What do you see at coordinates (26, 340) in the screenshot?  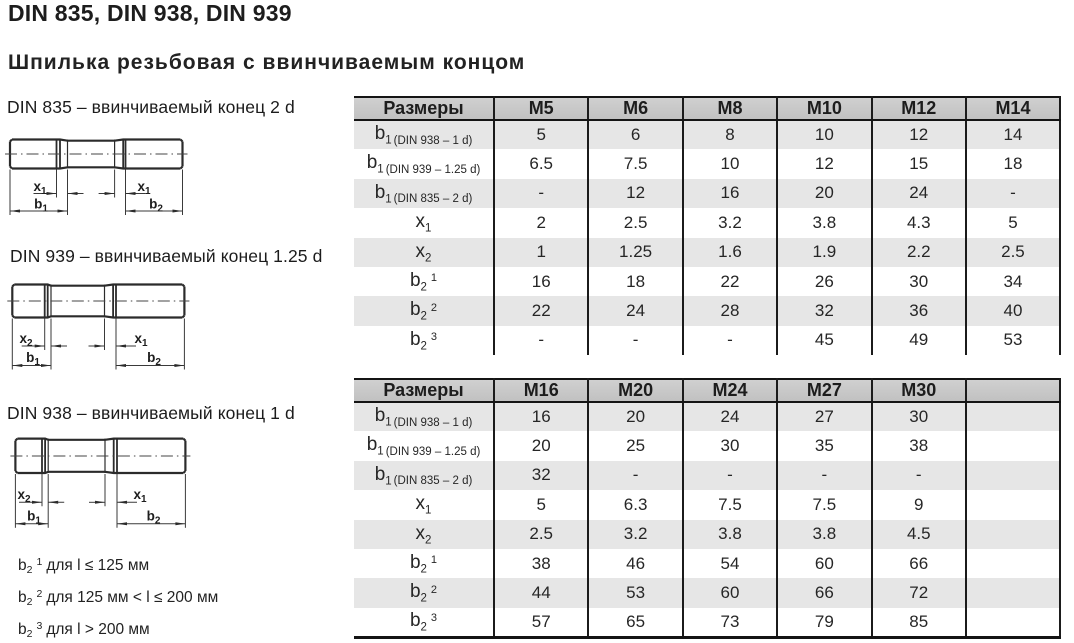 I see `dim-label-x-left: x2` at bounding box center [26, 340].